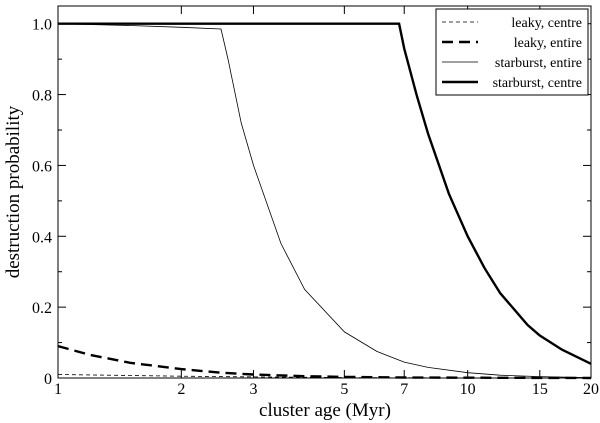 This screenshot has width=600, height=423. I want to click on y-axis-label: destruction probability, so click(13, 191).